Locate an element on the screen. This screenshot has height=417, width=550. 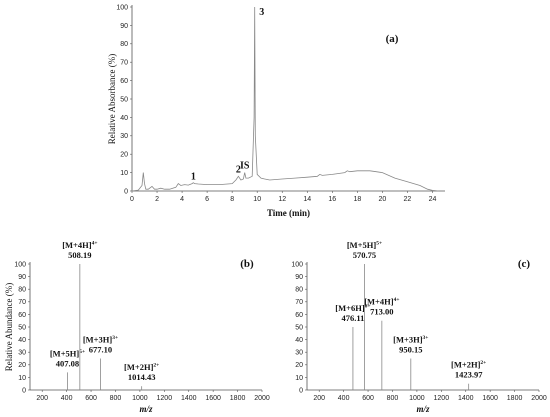
panel-label: (b) is located at coordinates (247, 264).